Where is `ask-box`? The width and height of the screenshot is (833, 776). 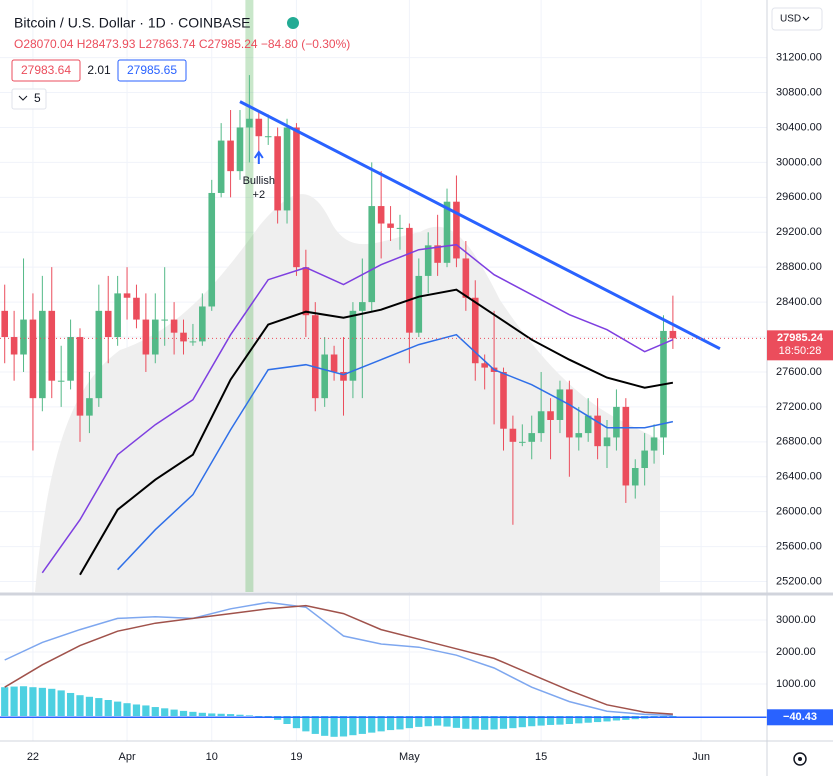 ask-box is located at coordinates (152, 70).